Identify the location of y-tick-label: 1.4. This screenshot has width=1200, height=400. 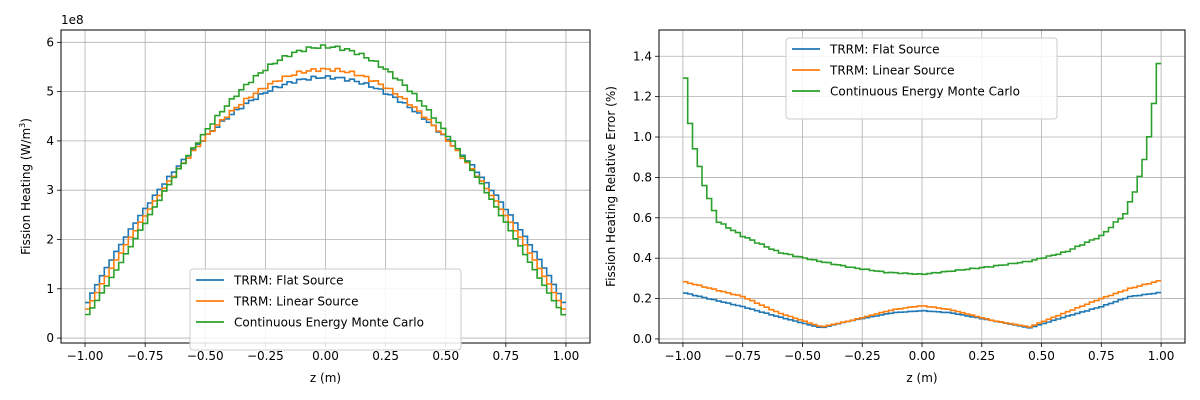
(642, 56).